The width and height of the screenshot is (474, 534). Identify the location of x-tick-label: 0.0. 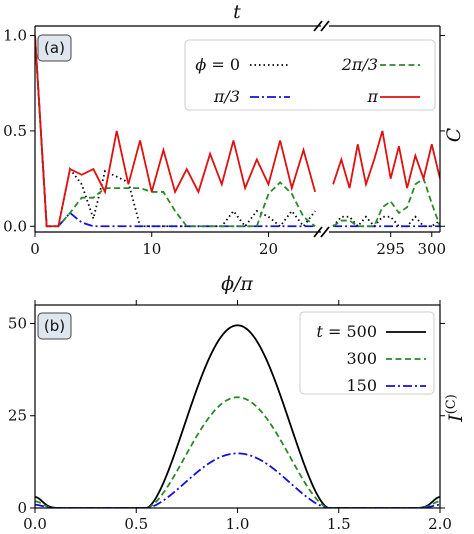
(35, 524).